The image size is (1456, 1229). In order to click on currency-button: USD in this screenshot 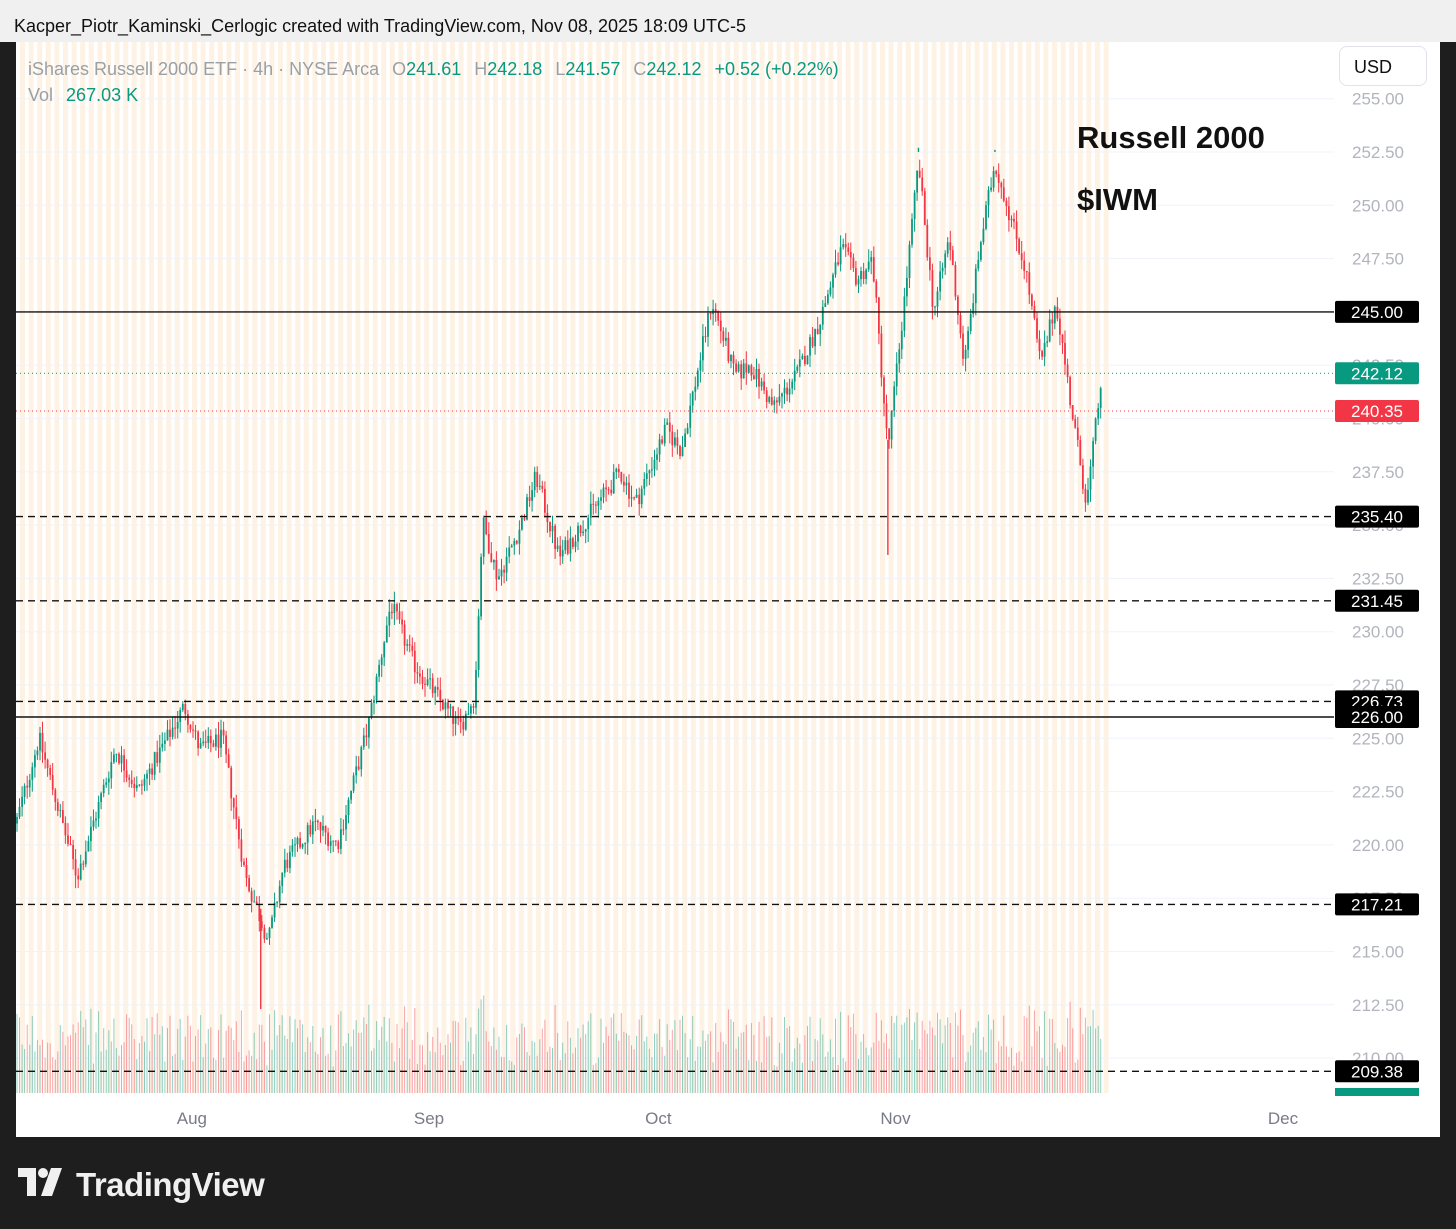, I will do `click(1383, 66)`.